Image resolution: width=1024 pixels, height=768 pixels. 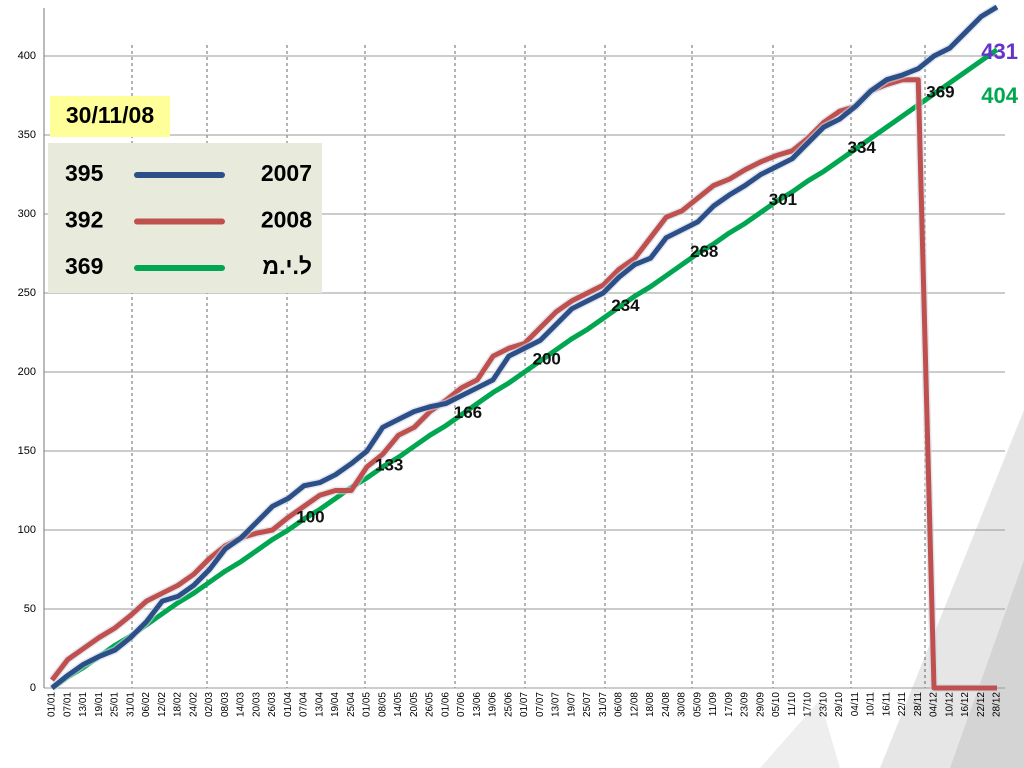 I want to click on x-tick-label: 22/11, so click(x=902, y=704).